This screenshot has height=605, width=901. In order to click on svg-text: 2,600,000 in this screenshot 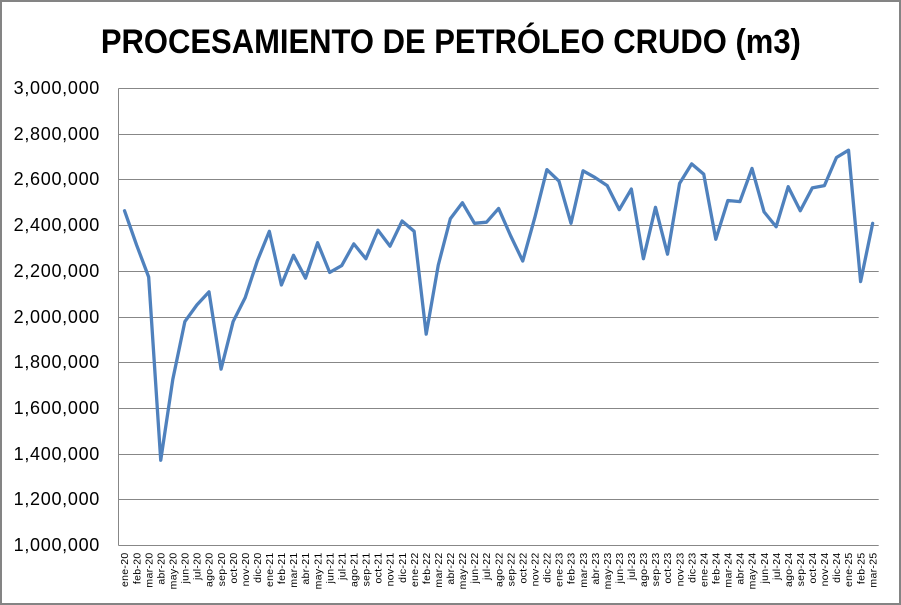, I will do `click(57, 179)`.